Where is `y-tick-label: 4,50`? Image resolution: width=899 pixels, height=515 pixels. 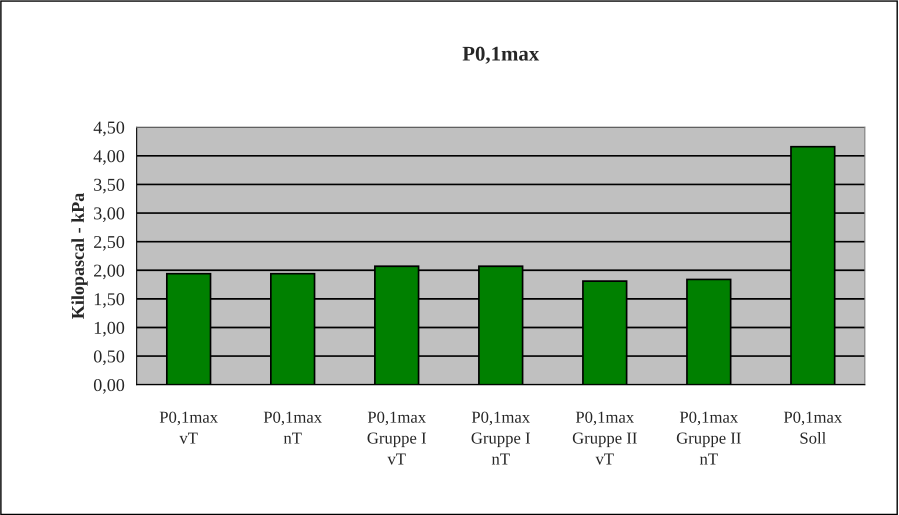 y-tick-label: 4,50 is located at coordinates (109, 128).